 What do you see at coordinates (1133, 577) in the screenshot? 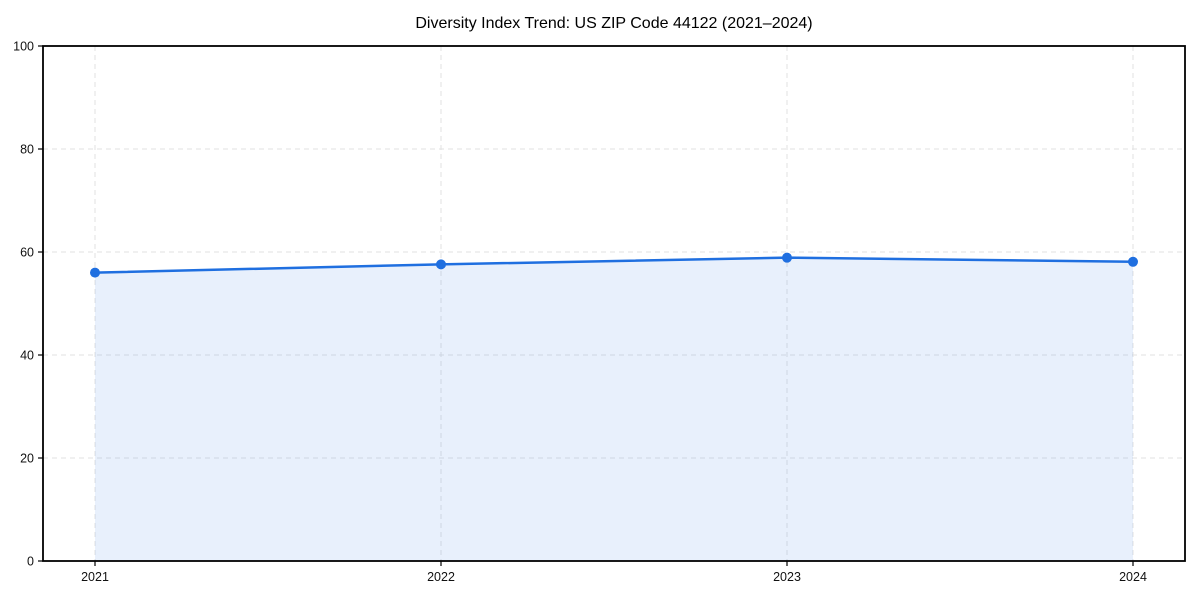
I see `x-tick-label: 2024` at bounding box center [1133, 577].